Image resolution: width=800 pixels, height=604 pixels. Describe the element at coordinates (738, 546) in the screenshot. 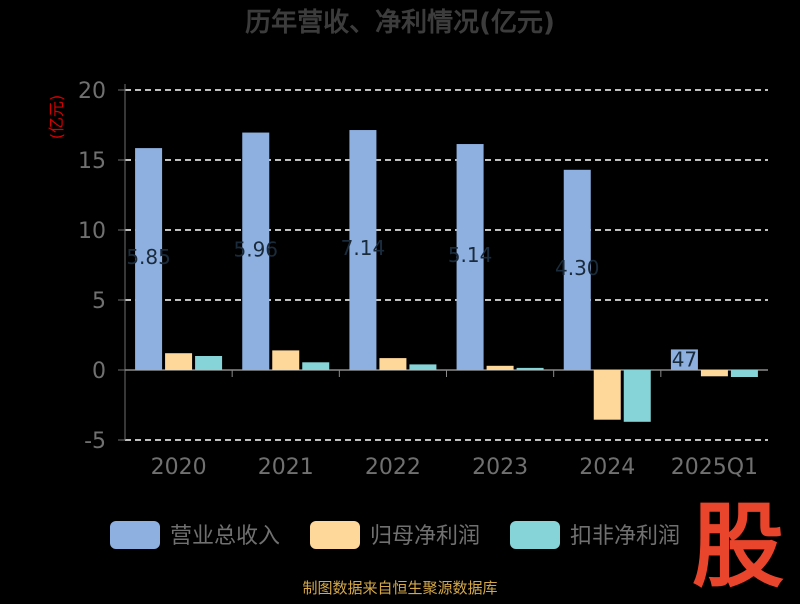

I see `watermark-logo: 股` at that location.